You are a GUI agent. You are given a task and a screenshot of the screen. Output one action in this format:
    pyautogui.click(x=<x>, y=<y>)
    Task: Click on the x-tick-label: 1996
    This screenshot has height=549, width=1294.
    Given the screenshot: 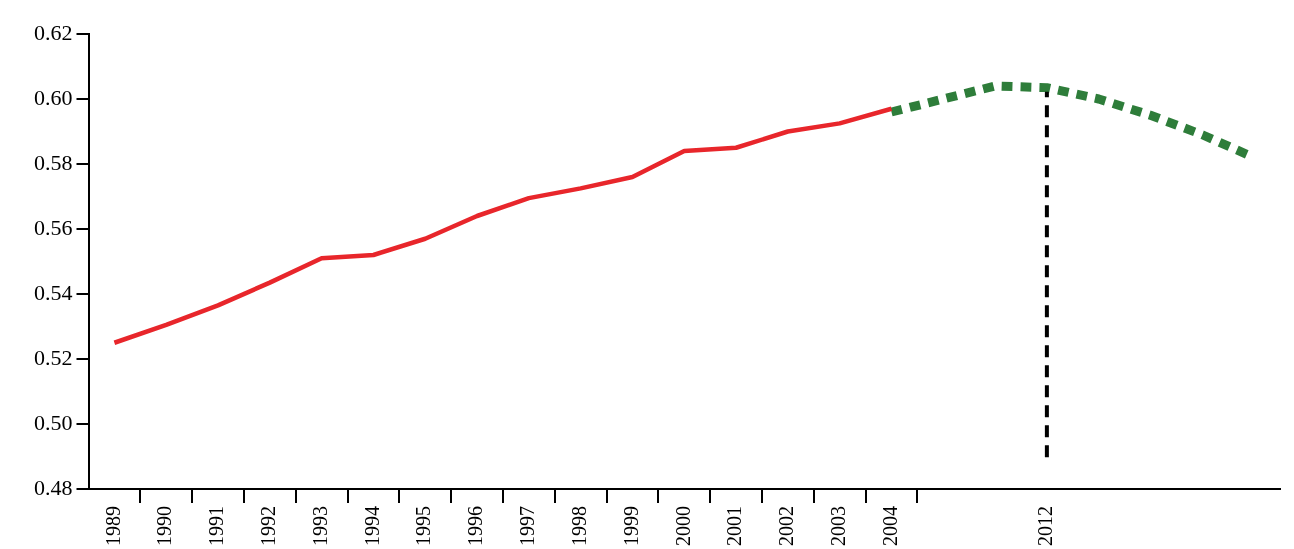 What is the action you would take?
    pyautogui.click(x=475, y=526)
    